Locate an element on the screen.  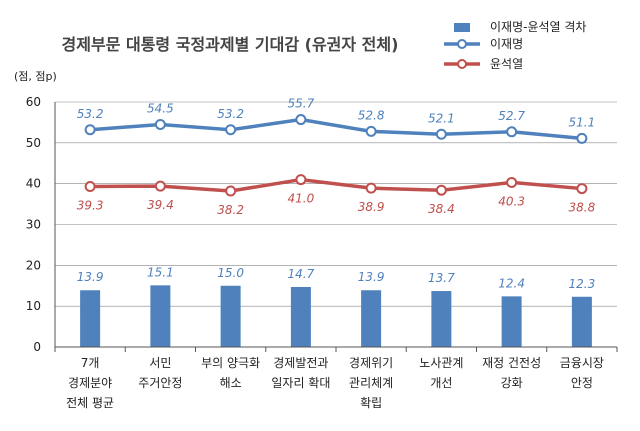
bar-value-label: 12.4 is located at coordinates (511, 283).